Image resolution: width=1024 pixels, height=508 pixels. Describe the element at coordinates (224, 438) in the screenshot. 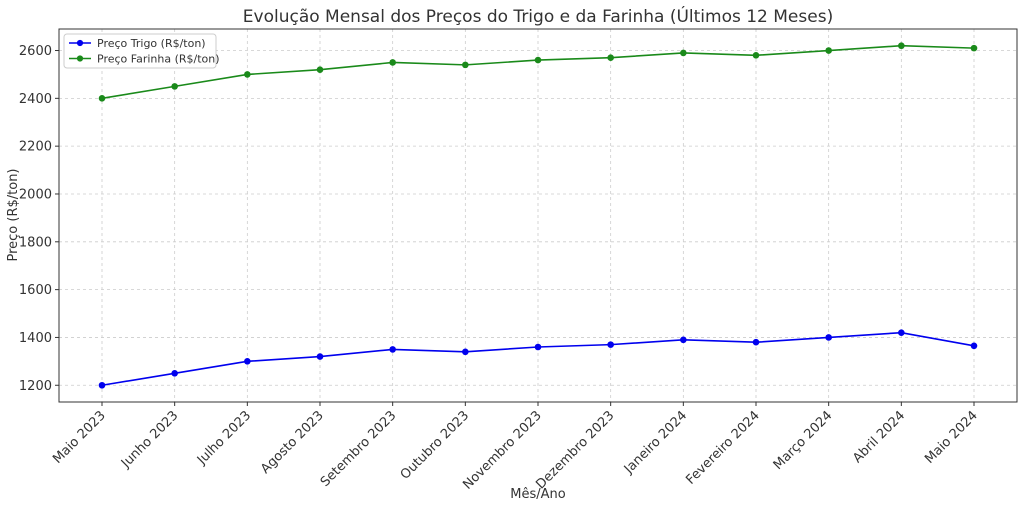

I see `x-tick-label: Julho 2023` at that location.